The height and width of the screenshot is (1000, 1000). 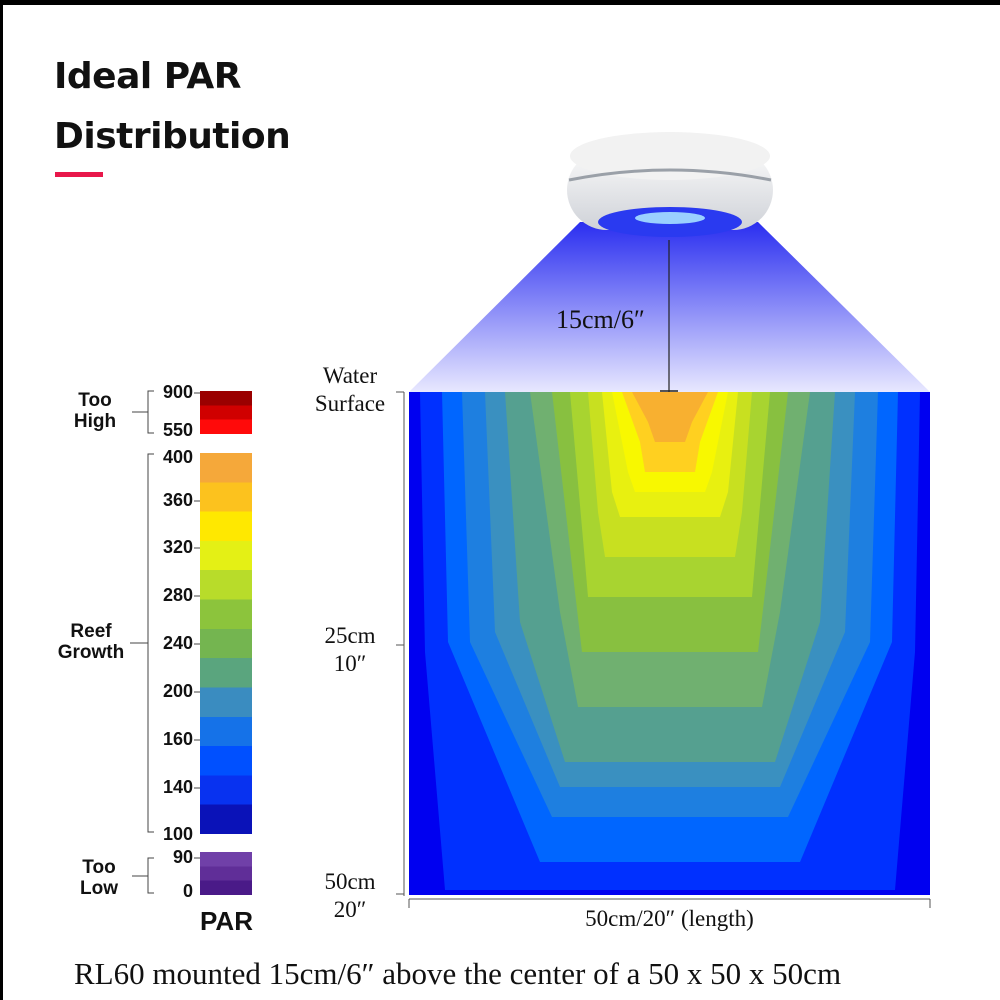 What do you see at coordinates (350, 909) in the screenshot?
I see `depth-in: 20″` at bounding box center [350, 909].